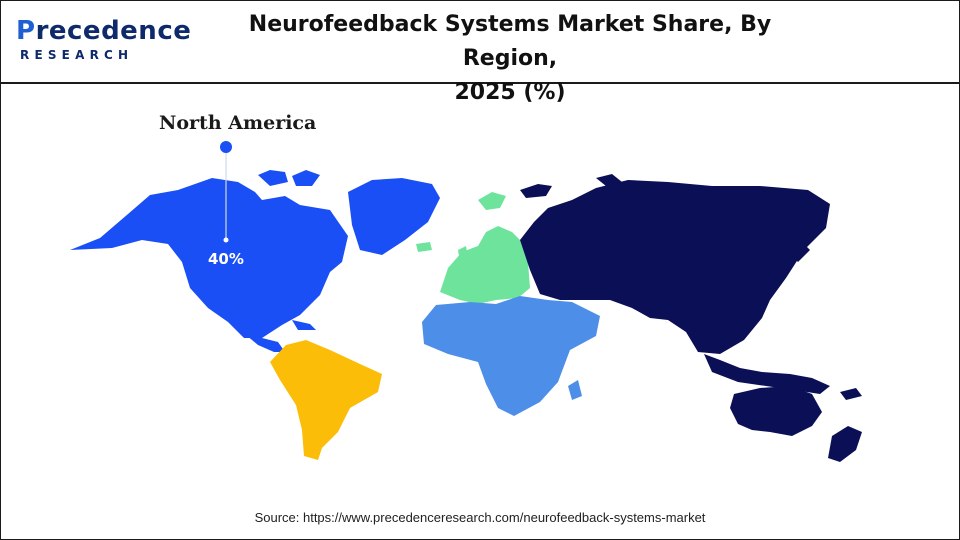  Describe the element at coordinates (226, 259) in the screenshot. I see `callout-value-label: 40%` at that location.